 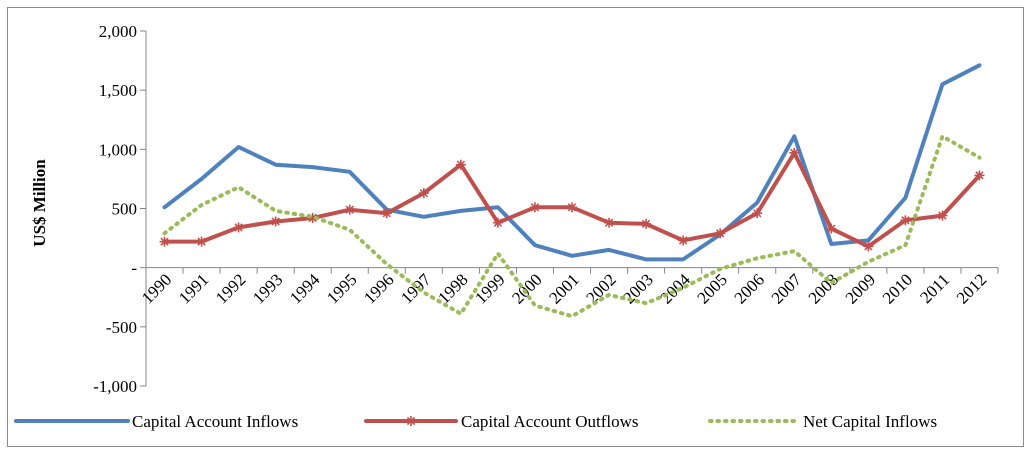 I want to click on x-tick-label: 1990, so click(x=156, y=288).